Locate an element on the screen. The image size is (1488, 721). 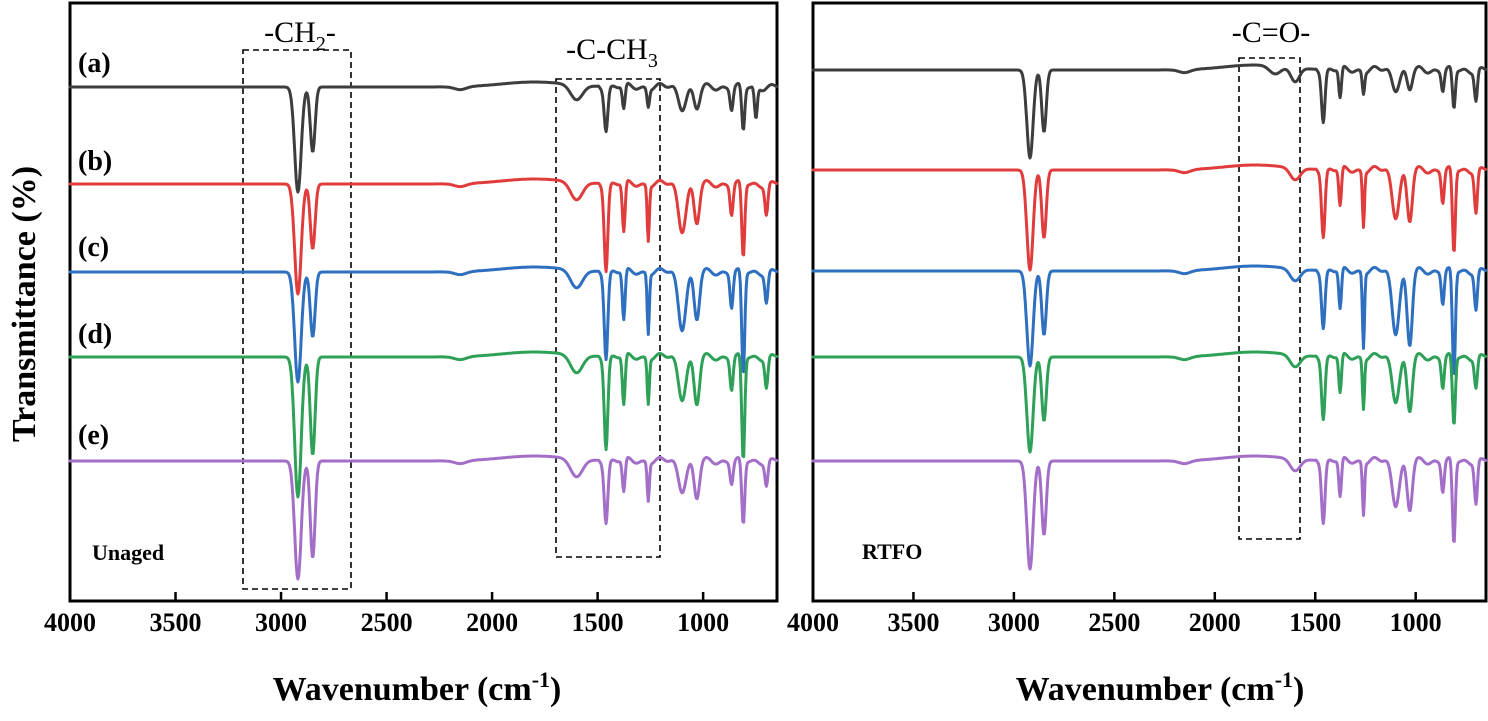
left-x-tick-label-4000: 4000 is located at coordinates (70, 622).